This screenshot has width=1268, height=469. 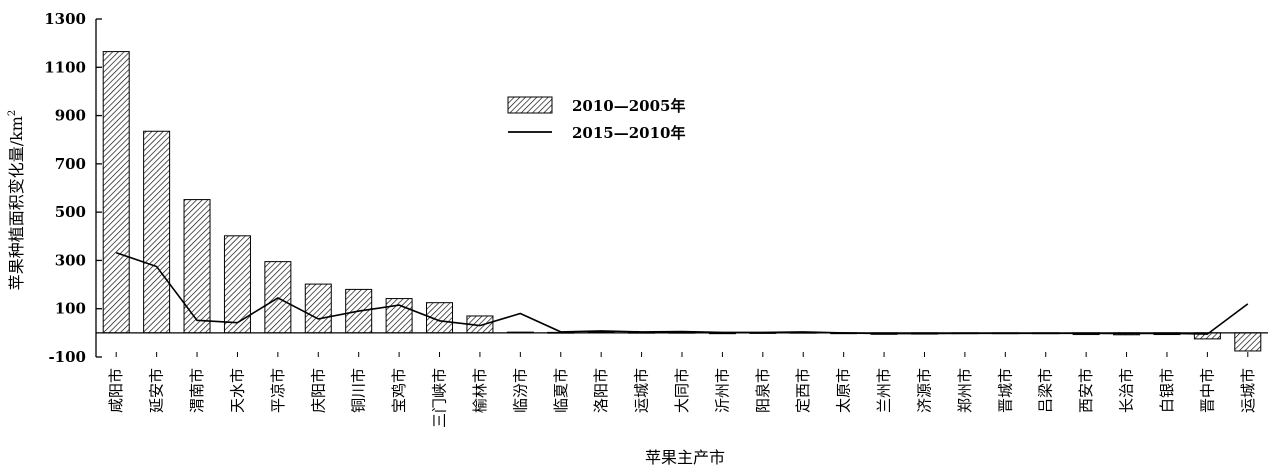 What do you see at coordinates (73, 188) in the screenshot?
I see `y-axis: 1300 1100 900 700 500 300 100 -100` at bounding box center [73, 188].